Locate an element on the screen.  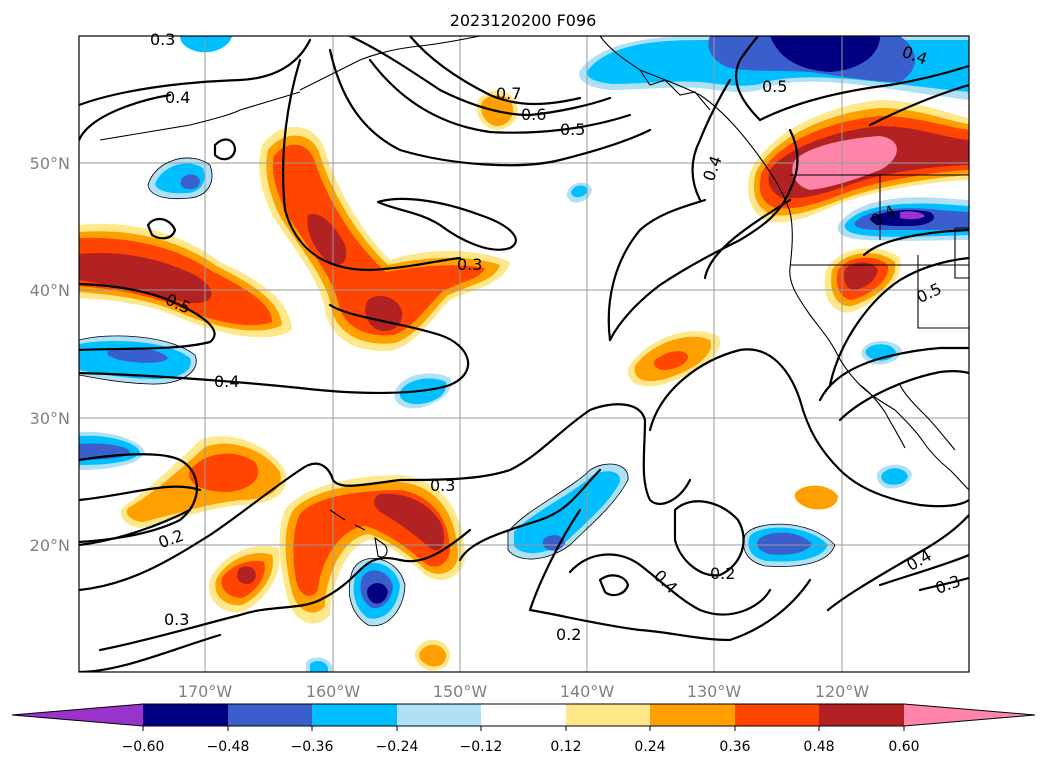
lon-label: 130°W is located at coordinates (714, 691).